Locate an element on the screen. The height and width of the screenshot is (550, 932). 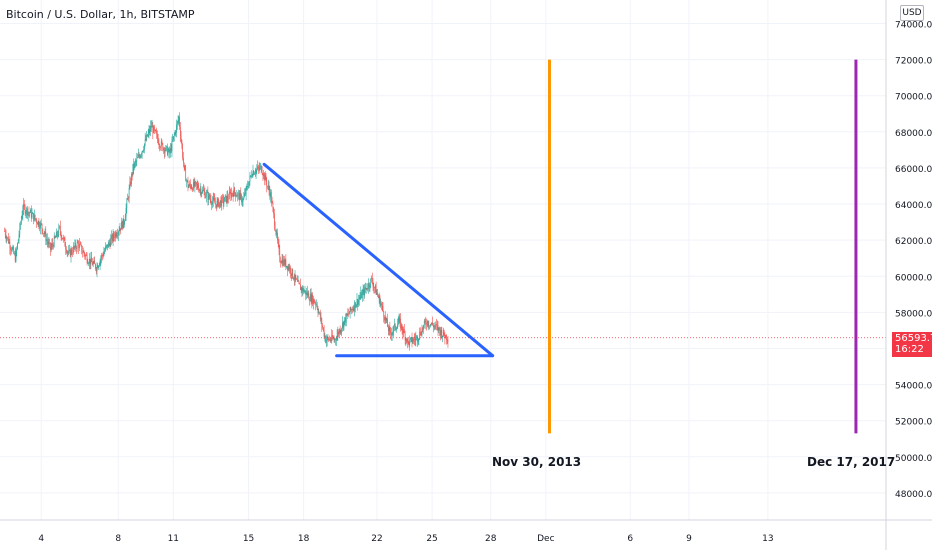
y-tick-label: 58000.00 is located at coordinates (913, 314).